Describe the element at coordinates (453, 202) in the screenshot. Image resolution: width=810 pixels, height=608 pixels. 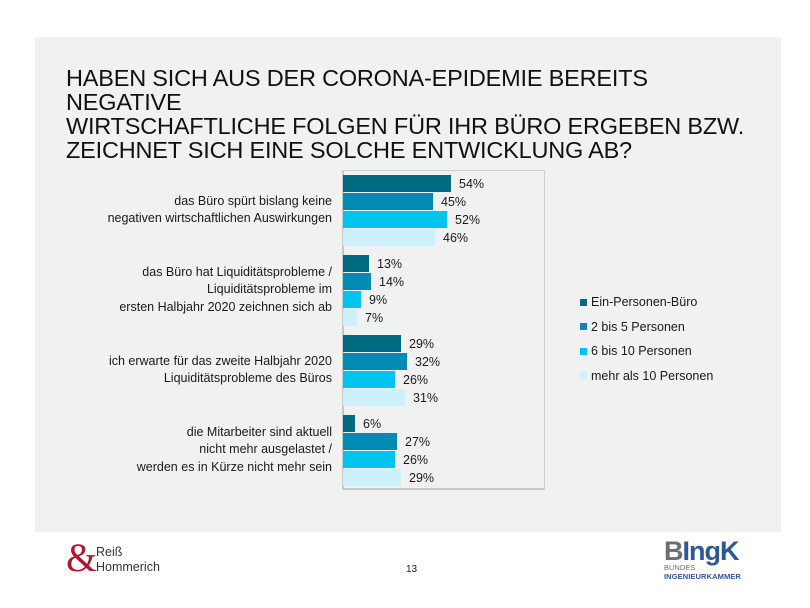
I see `data-label: 45%` at that location.